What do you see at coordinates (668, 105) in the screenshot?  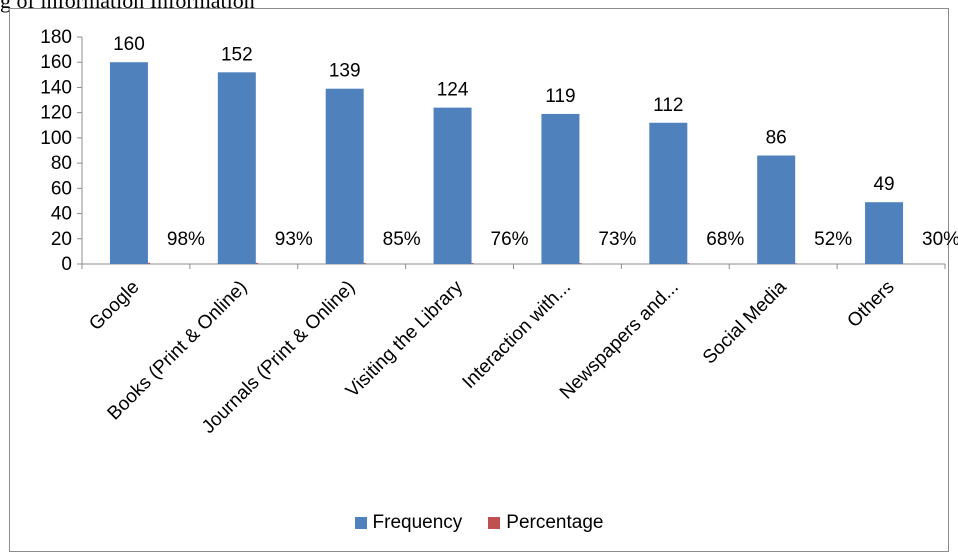 I see `frequency-data-label: 112` at bounding box center [668, 105].